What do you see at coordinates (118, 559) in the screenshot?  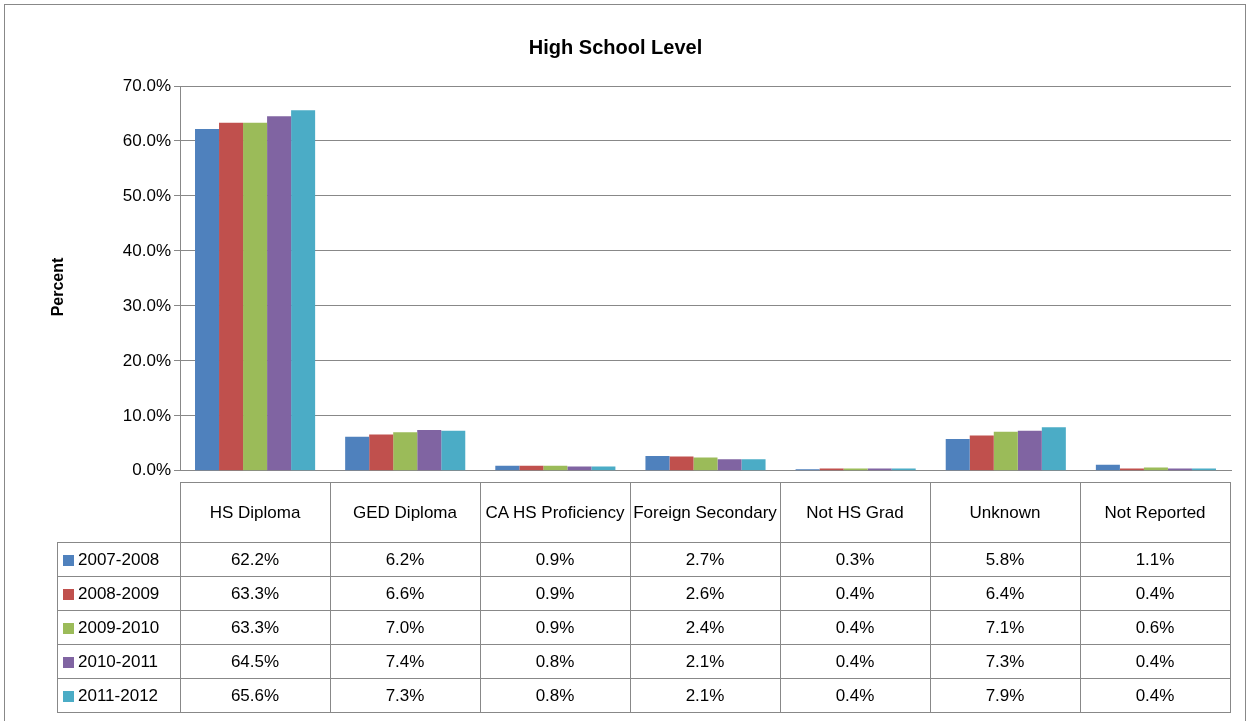 I see `legend-label: 2007-2008` at bounding box center [118, 559].